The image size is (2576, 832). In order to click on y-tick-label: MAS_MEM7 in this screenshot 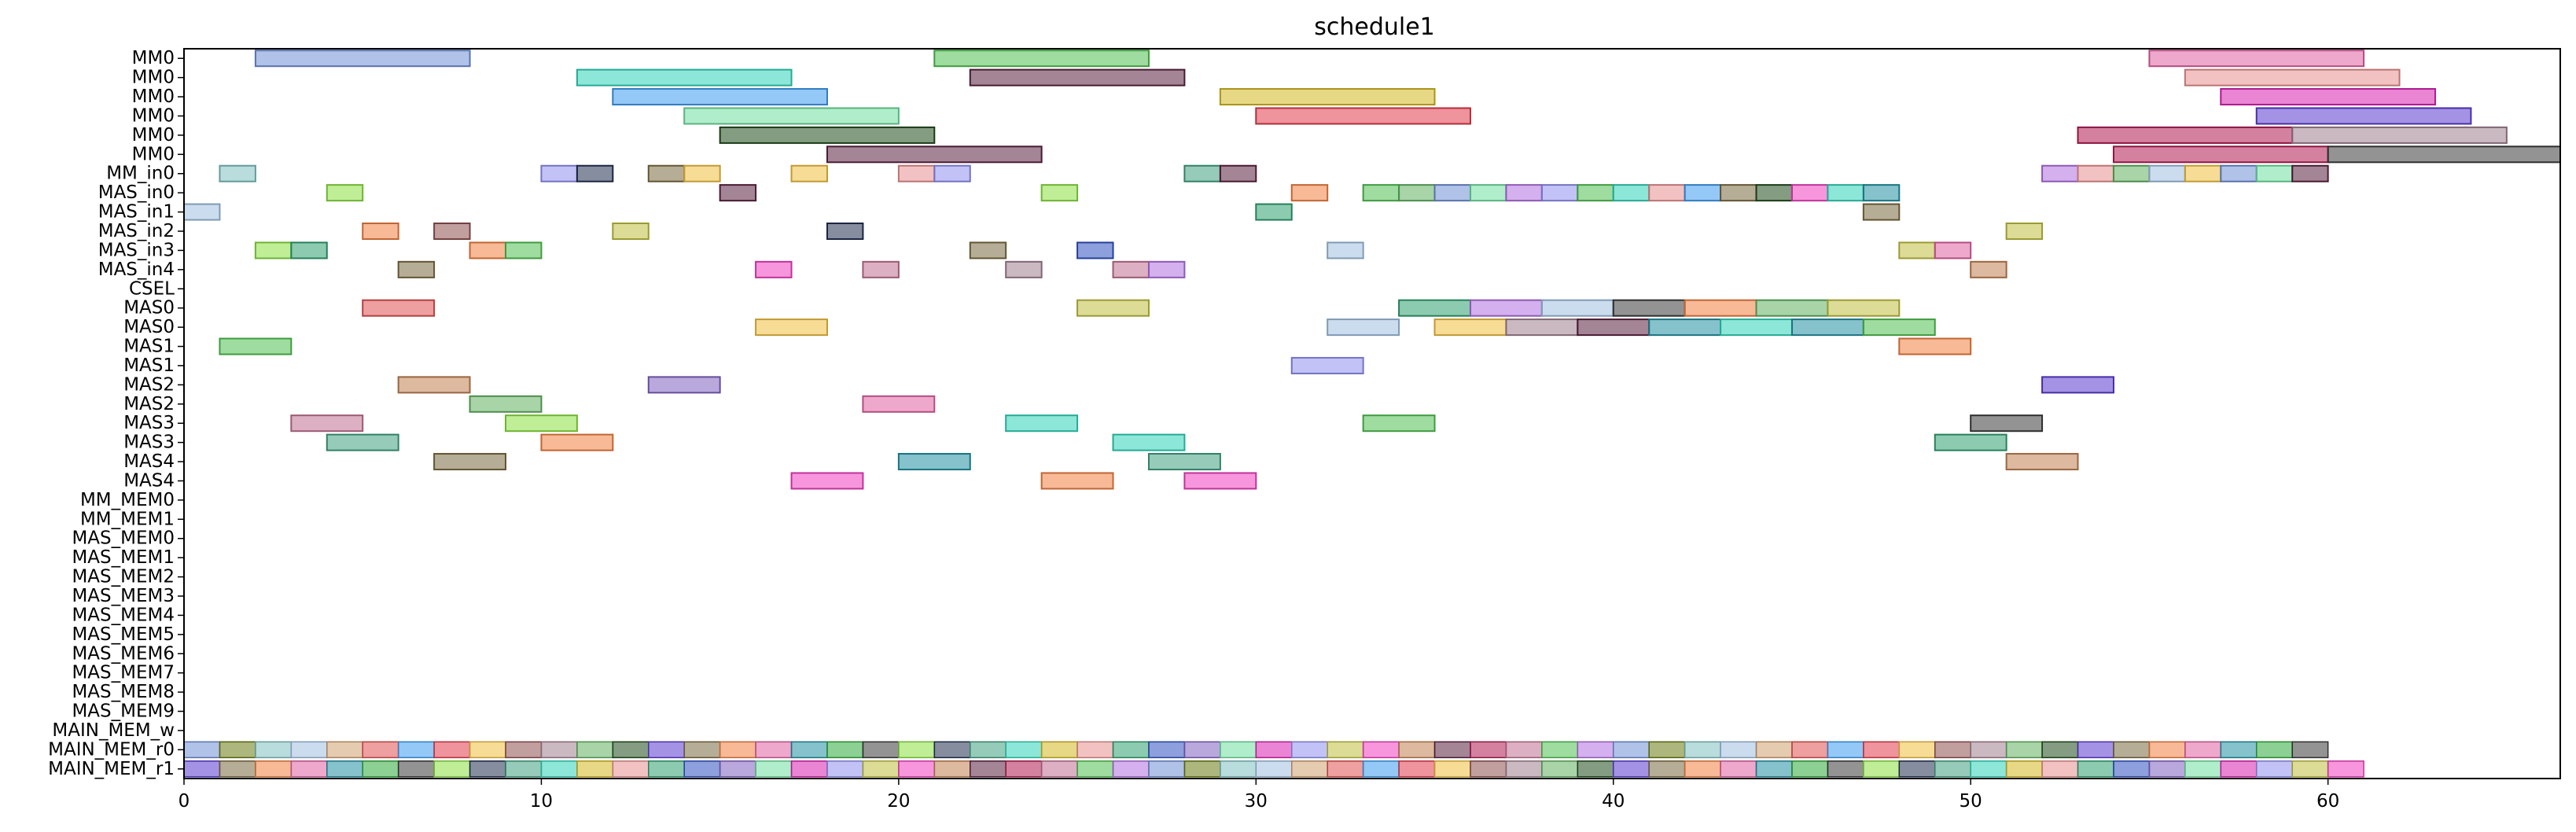, I will do `click(123, 673)`.